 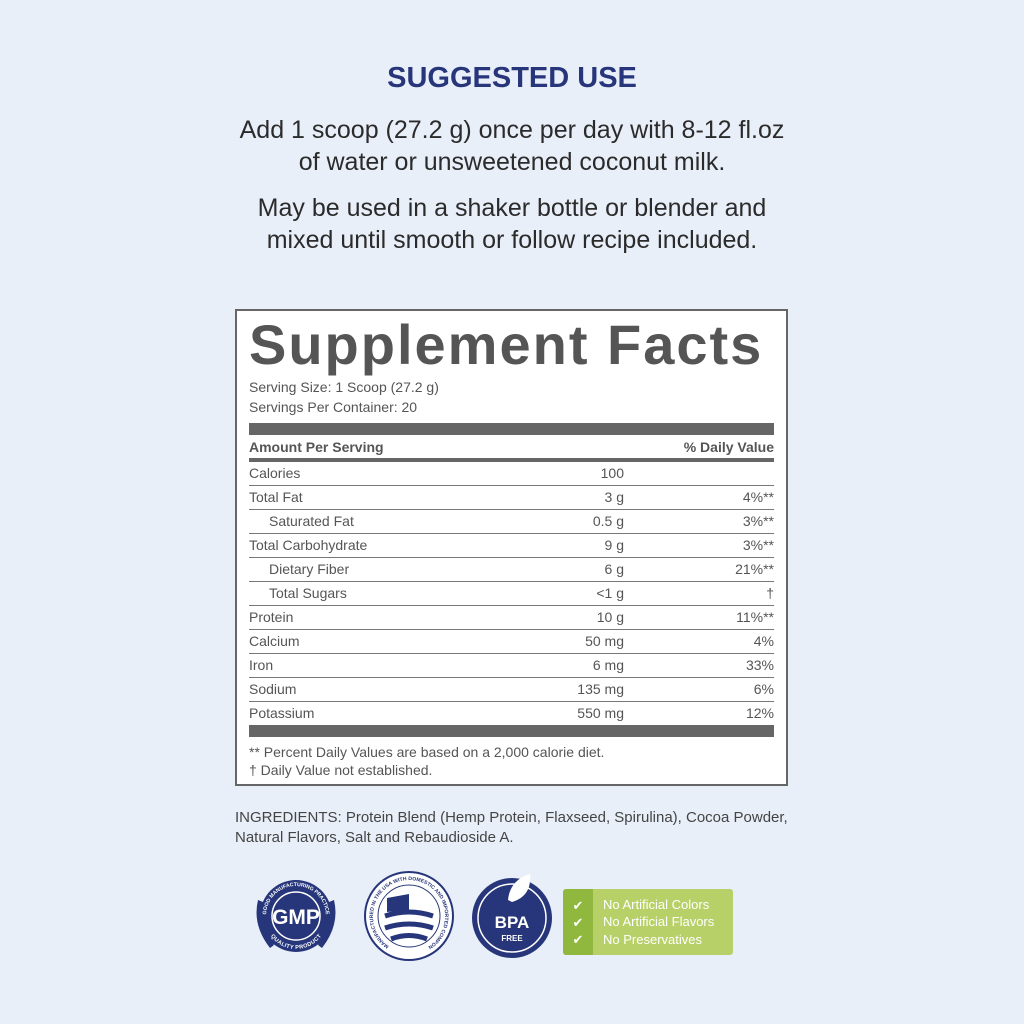 What do you see at coordinates (511, 713) in the screenshot?
I see `facts-row: Potassium 550 mg 12%` at bounding box center [511, 713].